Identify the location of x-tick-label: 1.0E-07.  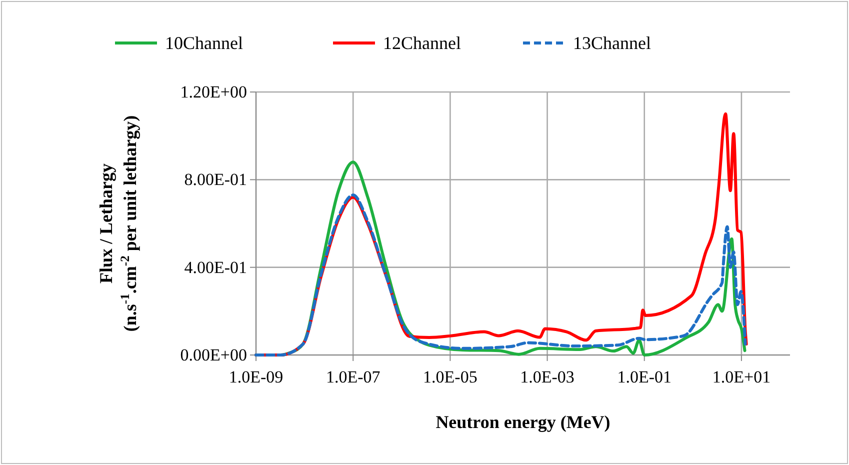
(353, 377).